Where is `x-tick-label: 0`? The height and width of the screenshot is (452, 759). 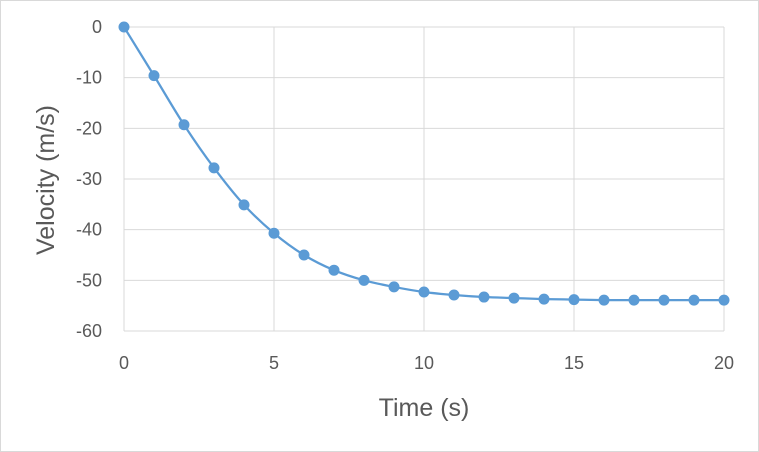
x-tick-label: 0 is located at coordinates (124, 363).